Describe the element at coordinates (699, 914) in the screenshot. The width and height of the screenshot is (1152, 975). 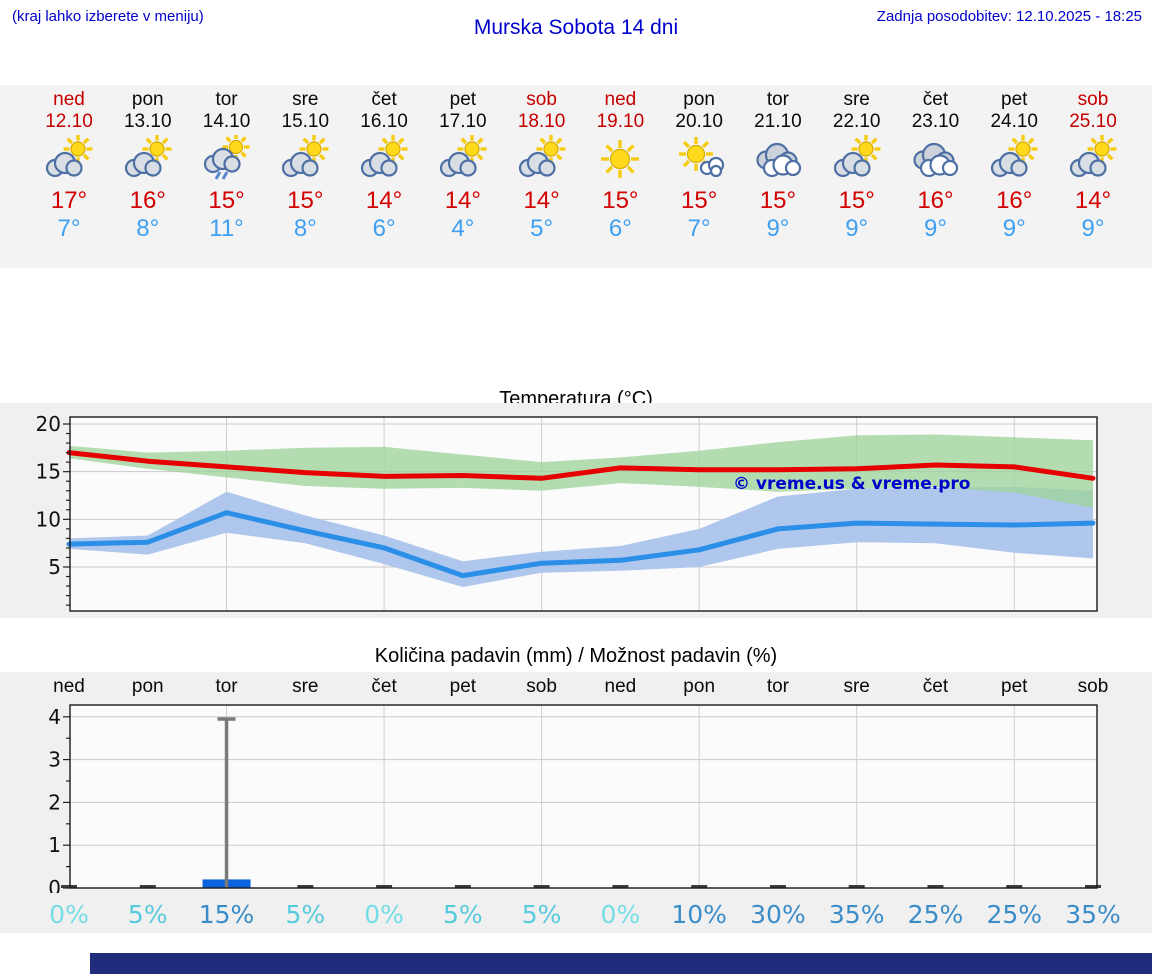
I see `precip-probability-label: 10%` at that location.